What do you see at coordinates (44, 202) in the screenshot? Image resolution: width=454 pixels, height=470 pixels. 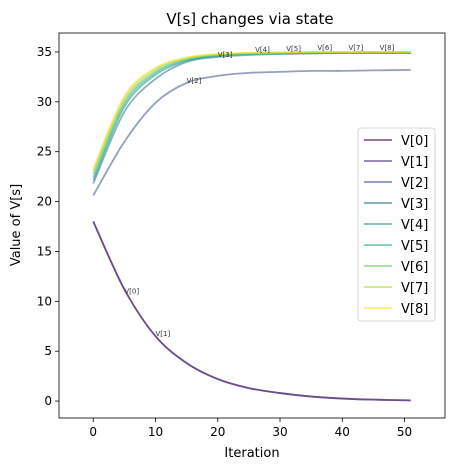 I see `y-tick-label: 20` at bounding box center [44, 202].